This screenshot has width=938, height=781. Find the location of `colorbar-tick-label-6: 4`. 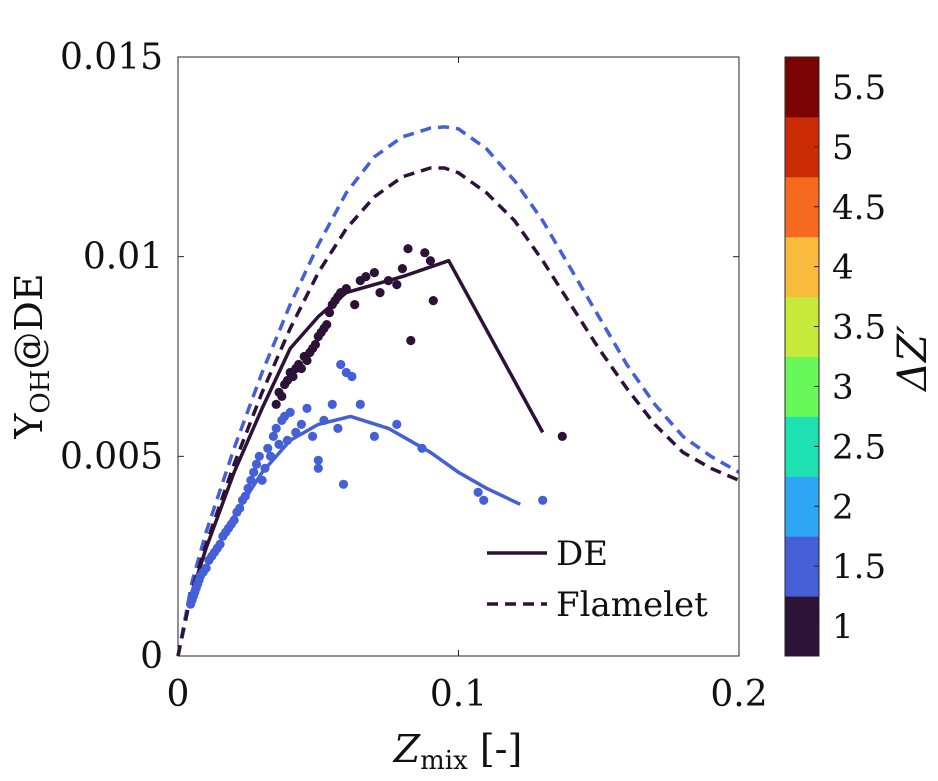

colorbar-tick-label-6: 4 is located at coordinates (843, 268).